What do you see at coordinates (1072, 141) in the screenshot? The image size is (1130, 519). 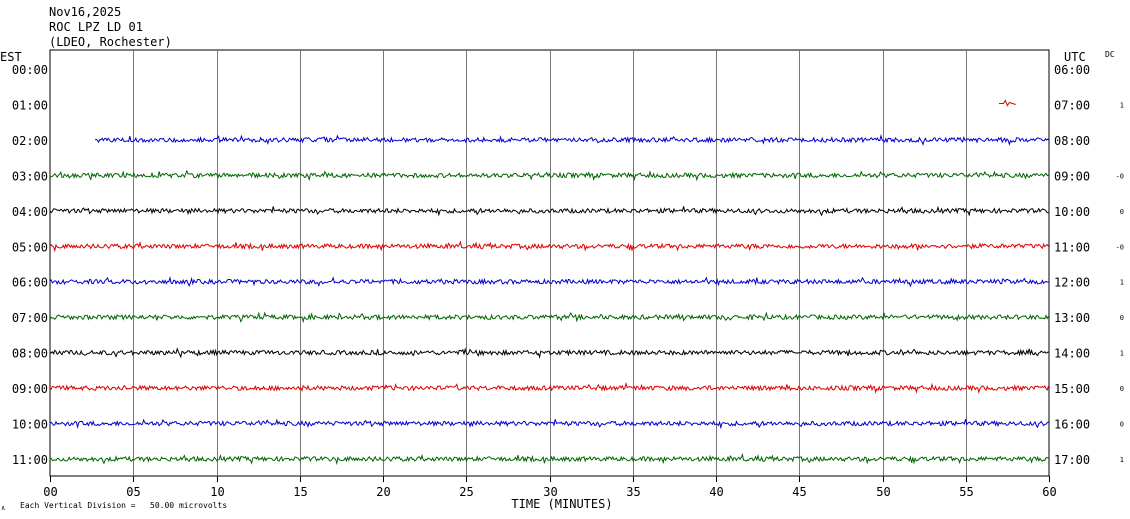 I see `utc-time-label: 08:00` at bounding box center [1072, 141].